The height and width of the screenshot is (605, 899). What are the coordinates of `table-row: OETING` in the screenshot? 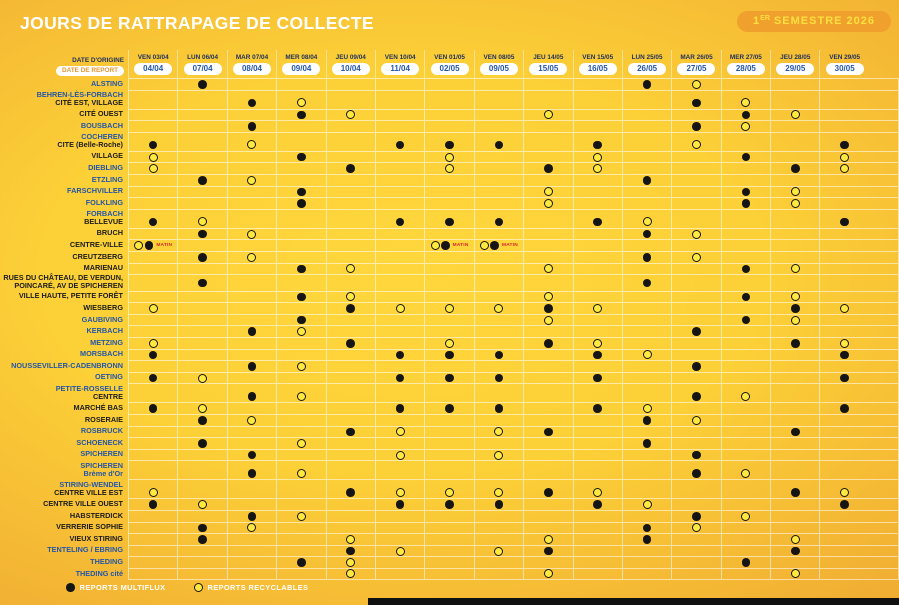 It's located at (449, 377).